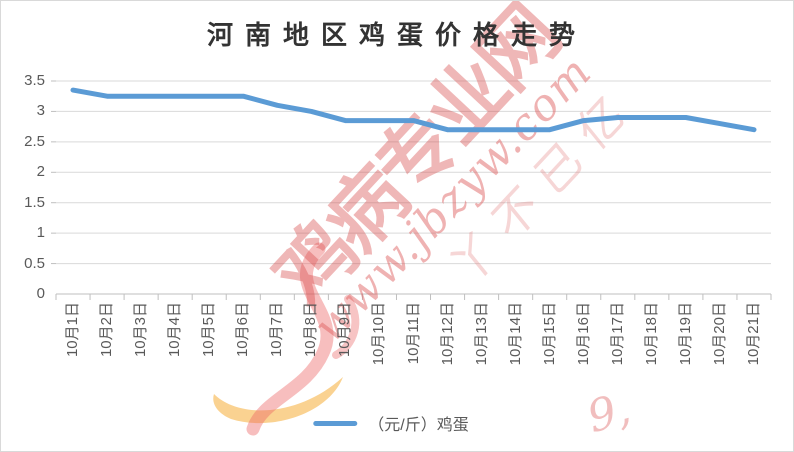 This screenshot has width=794, height=452. I want to click on logo-hook-shape, so click(346, 327).